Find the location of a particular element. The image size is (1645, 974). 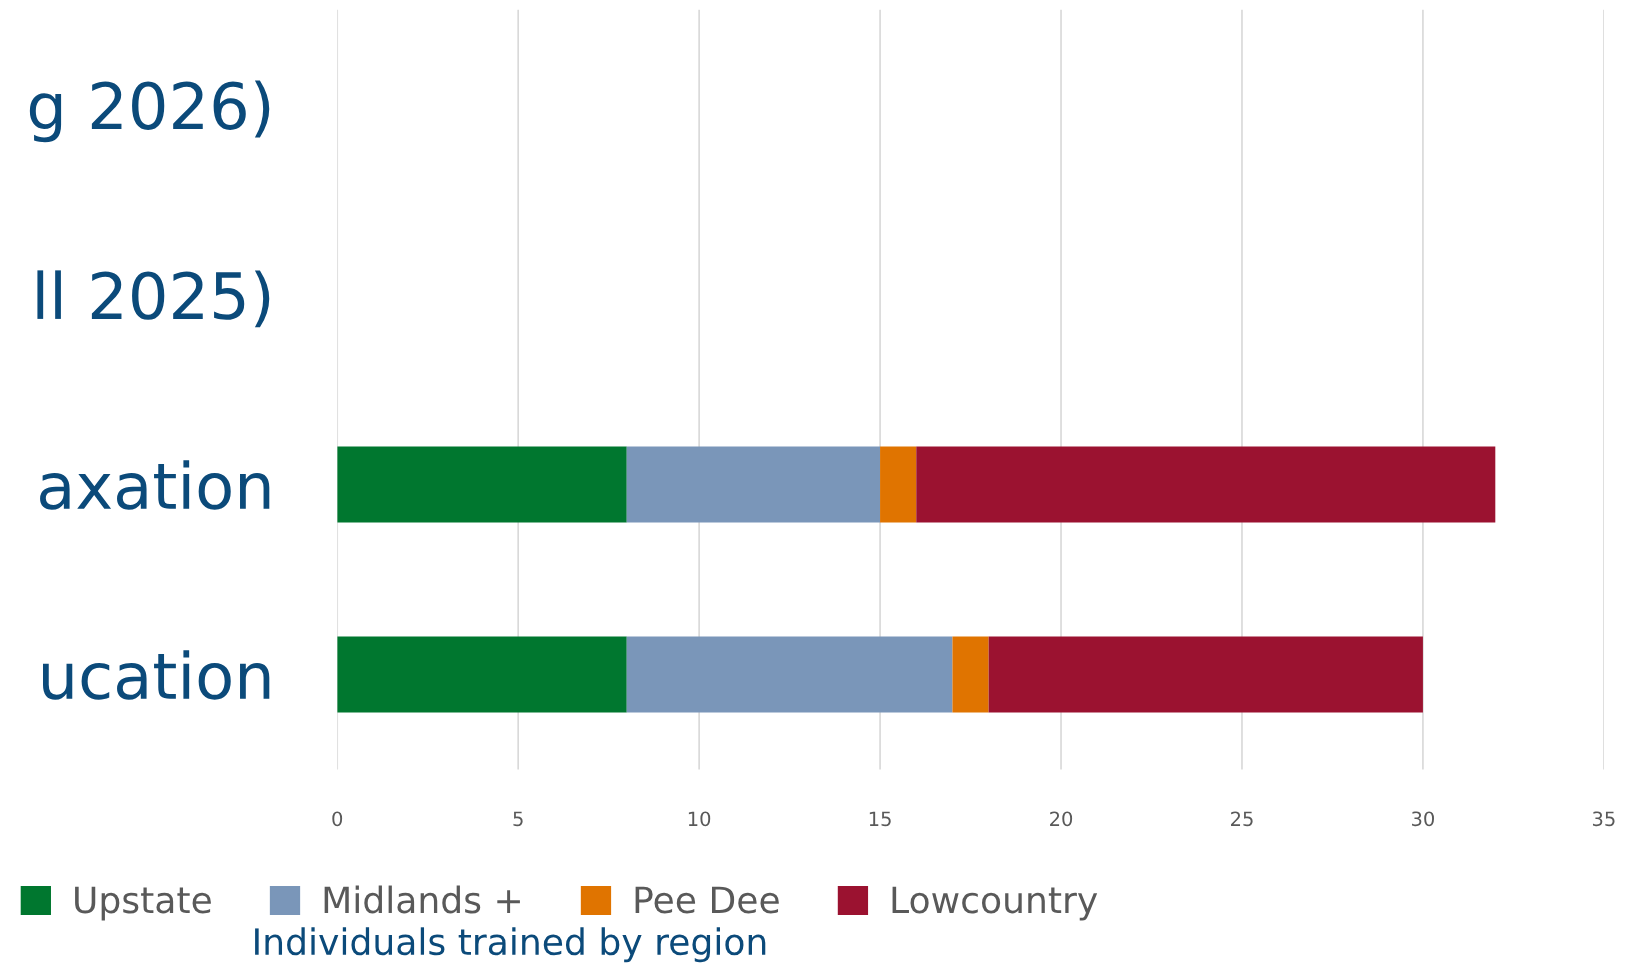

x-tick-label: 20 is located at coordinates (1061, 819).